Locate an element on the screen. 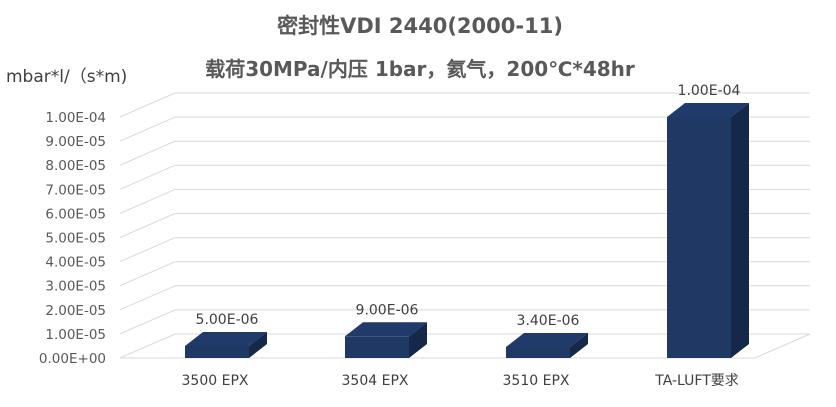  chart-subtitle: 载荷30MPa/内压 1bar，氦气，200℃*48hr is located at coordinates (420, 69).